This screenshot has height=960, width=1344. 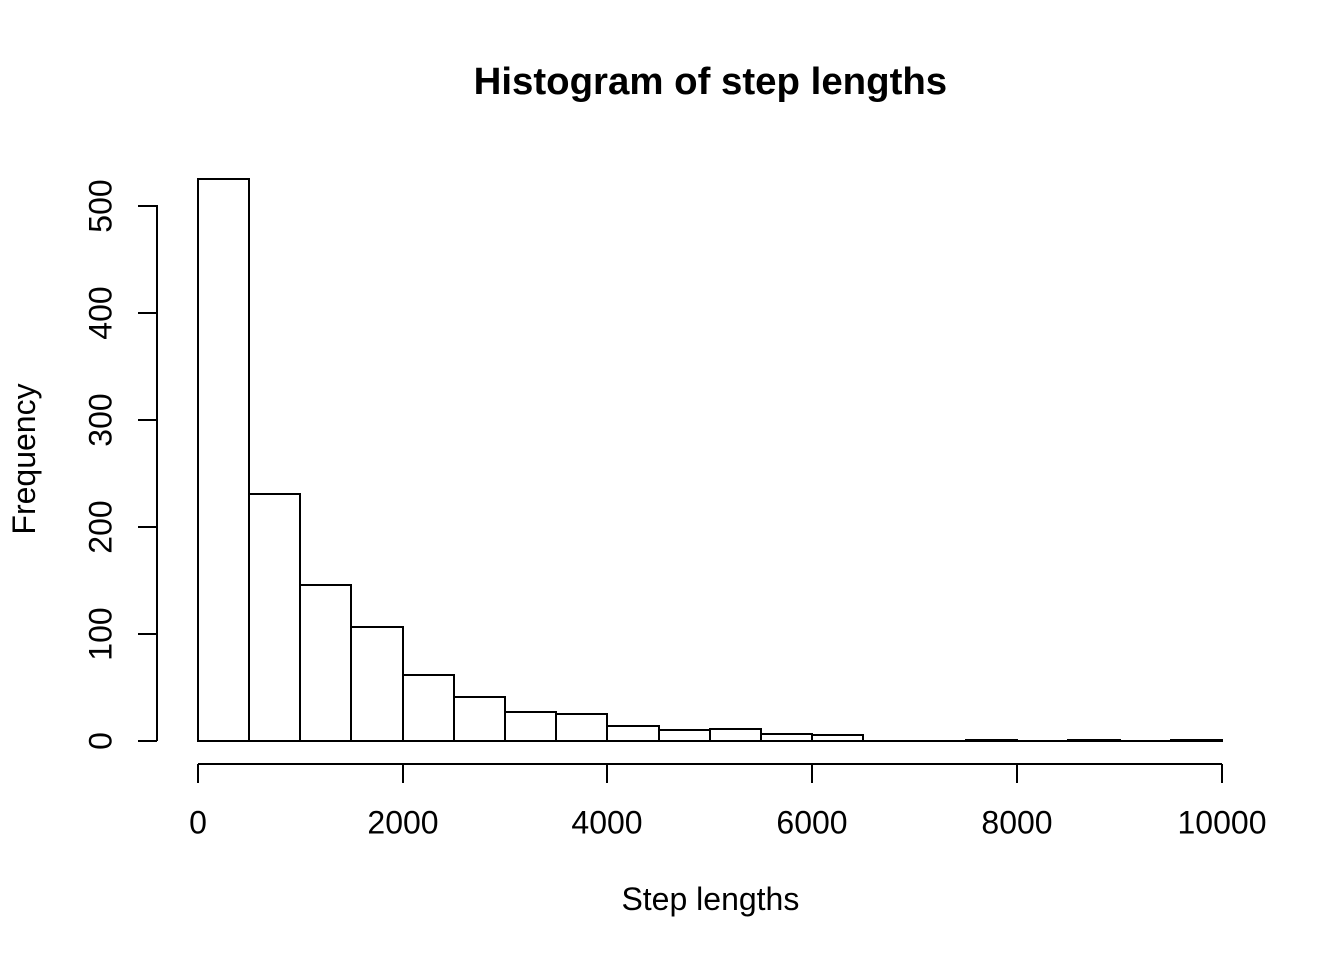 I want to click on svg-text: 100, so click(x=101, y=633).